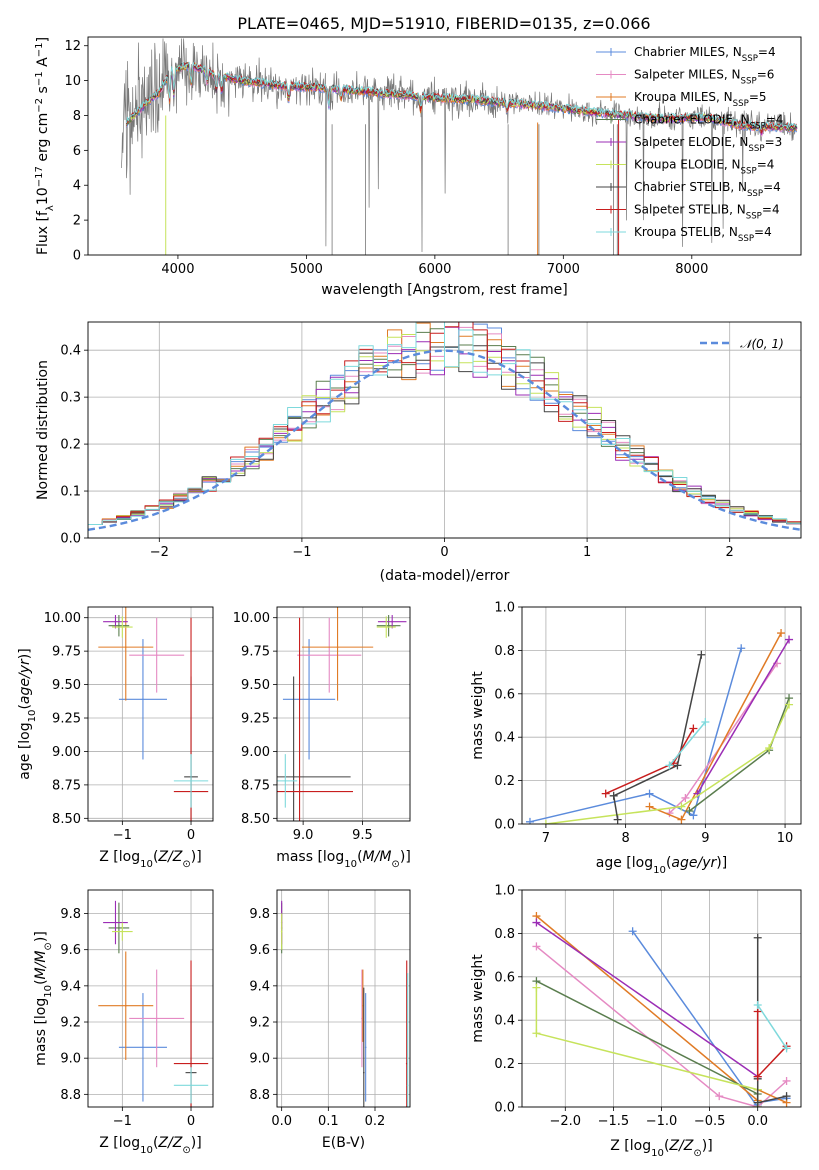 This screenshot has width=819, height=1170. What do you see at coordinates (303, 835) in the screenshot?
I see `age_vs_mass-xtick-label: 9.0` at bounding box center [303, 835].